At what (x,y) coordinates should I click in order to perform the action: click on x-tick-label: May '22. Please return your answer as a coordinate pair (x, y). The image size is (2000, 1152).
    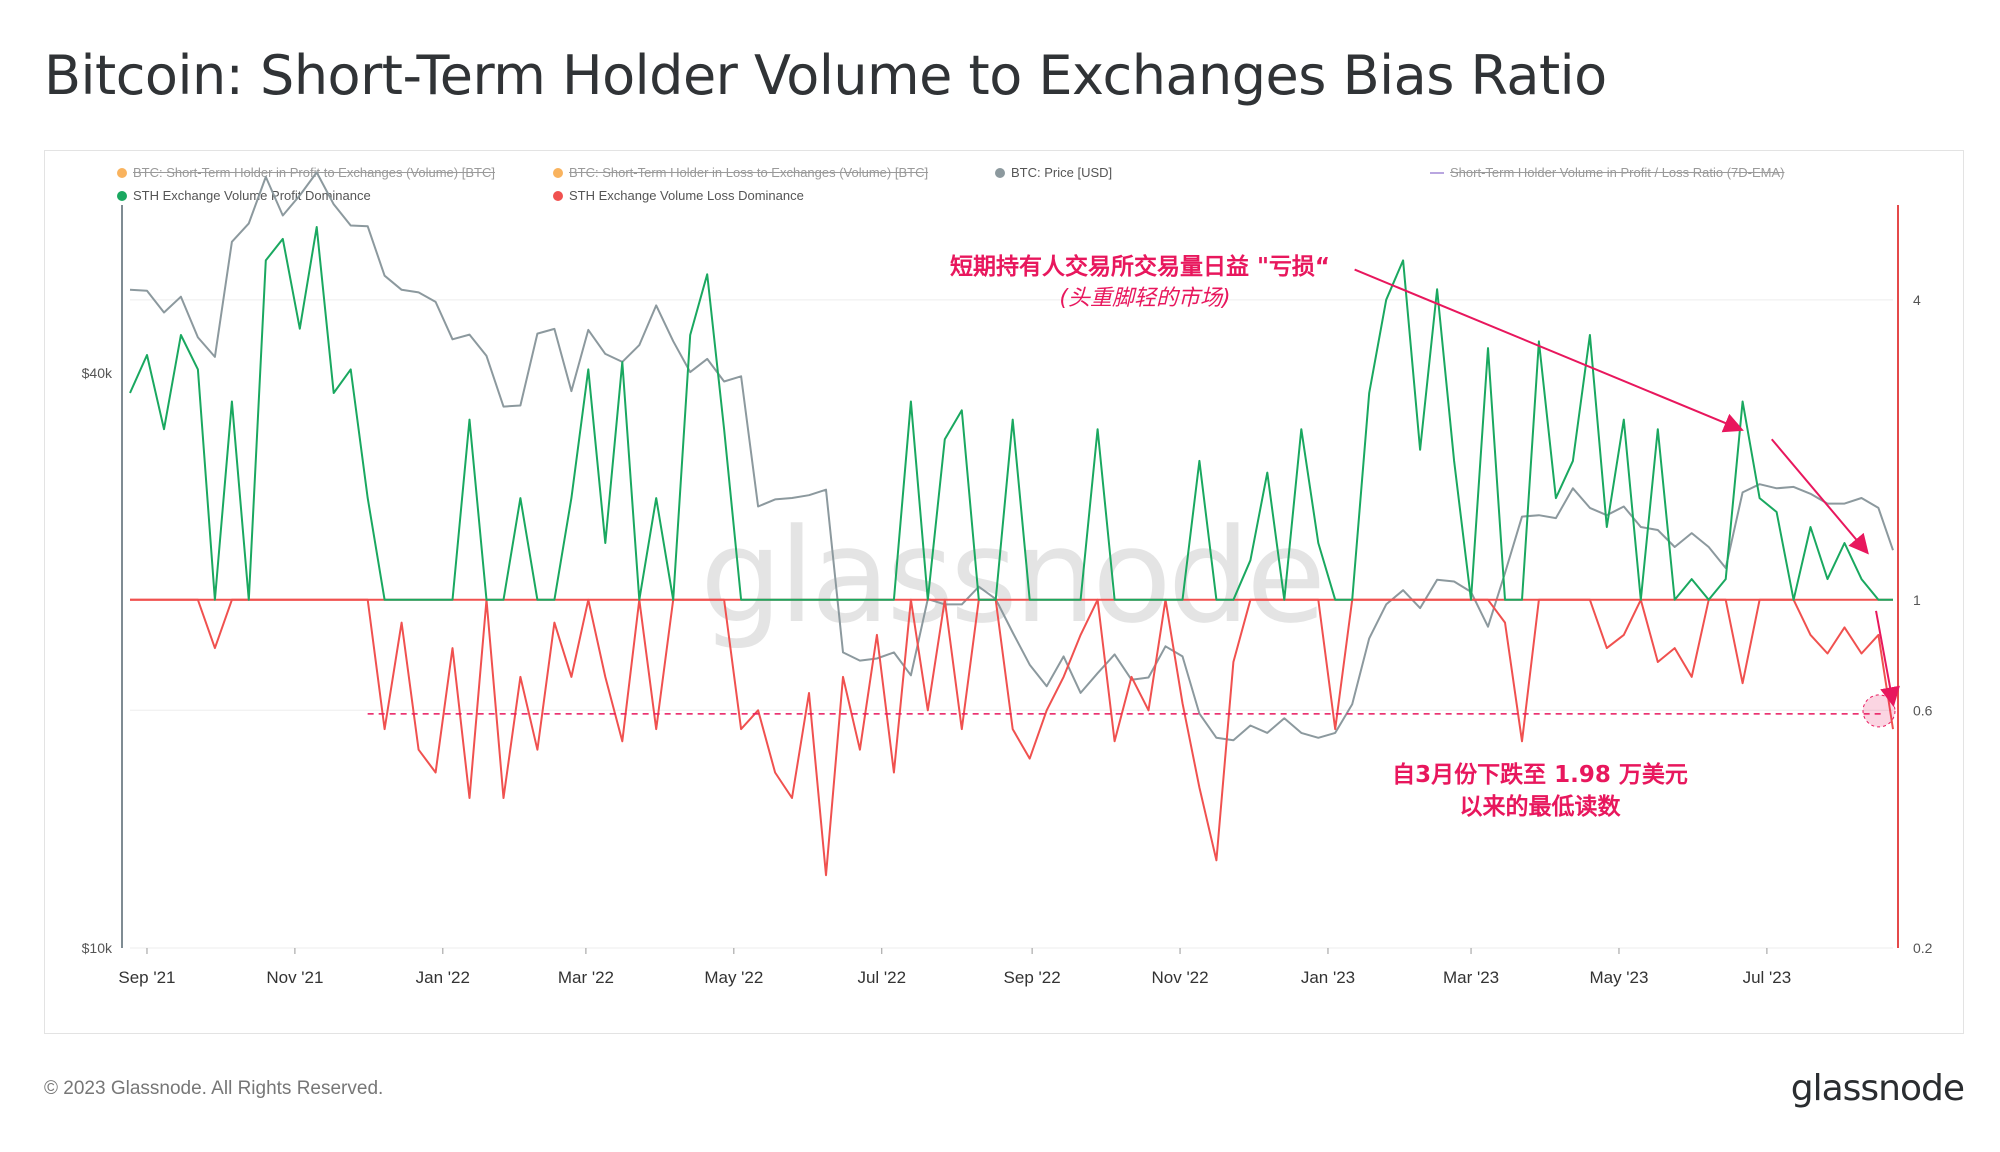
    Looking at the image, I should click on (733, 977).